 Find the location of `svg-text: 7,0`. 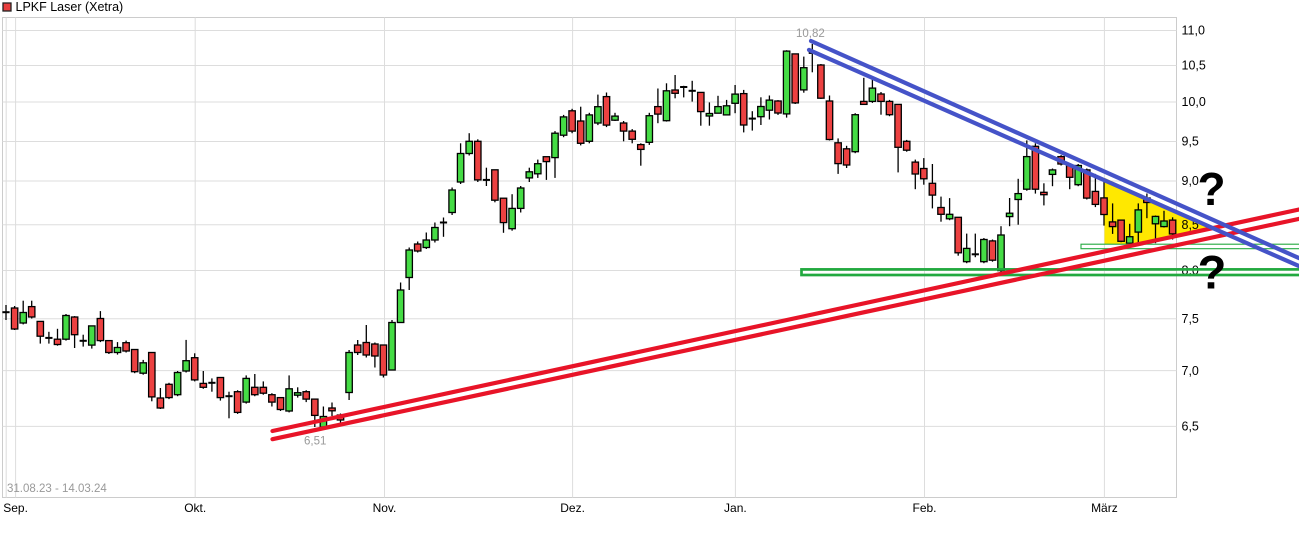

svg-text: 7,0 is located at coordinates (1190, 371).